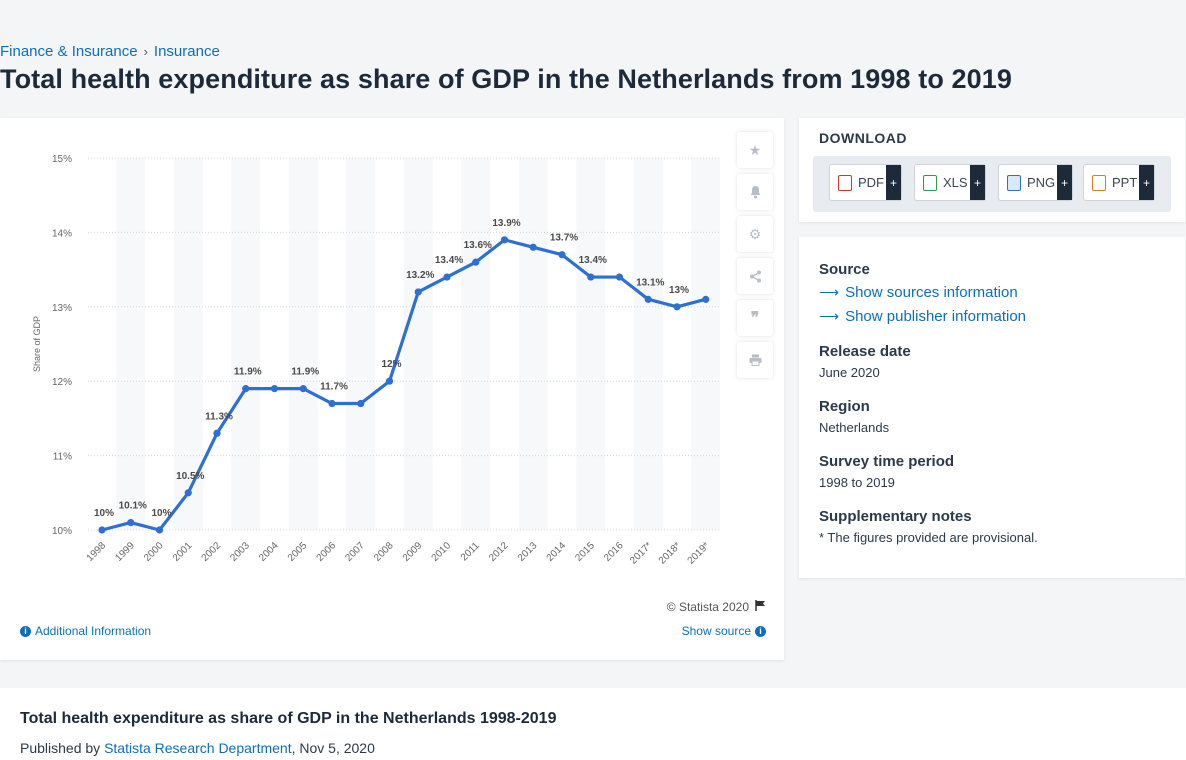 Image resolution: width=1186 pixels, height=760 pixels. Describe the element at coordinates (557, 552) in the screenshot. I see `x-tick-label: 2014` at that location.